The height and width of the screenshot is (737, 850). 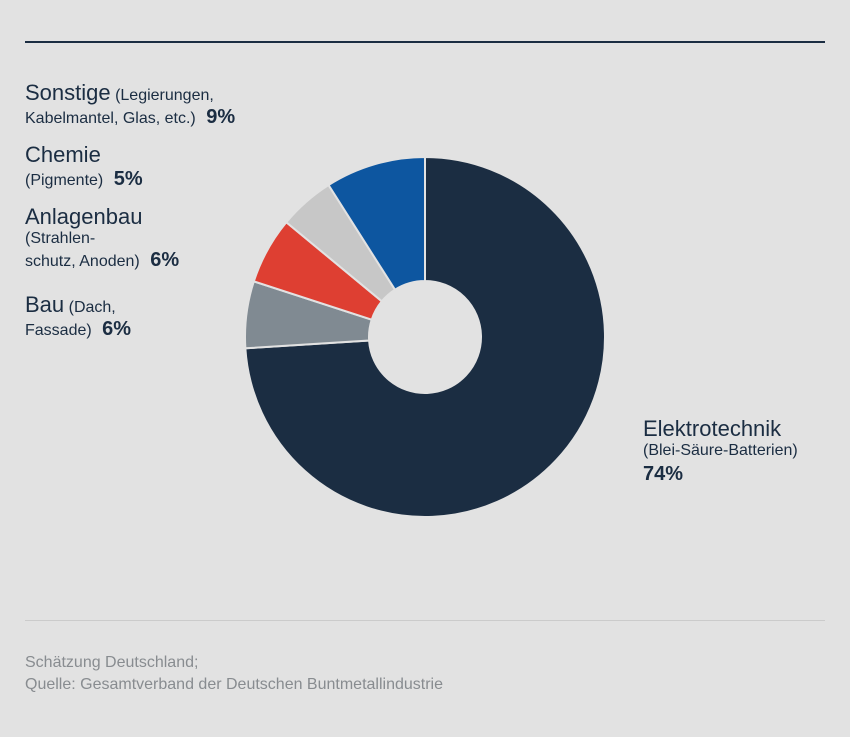 I want to click on bottom-rule, so click(x=425, y=620).